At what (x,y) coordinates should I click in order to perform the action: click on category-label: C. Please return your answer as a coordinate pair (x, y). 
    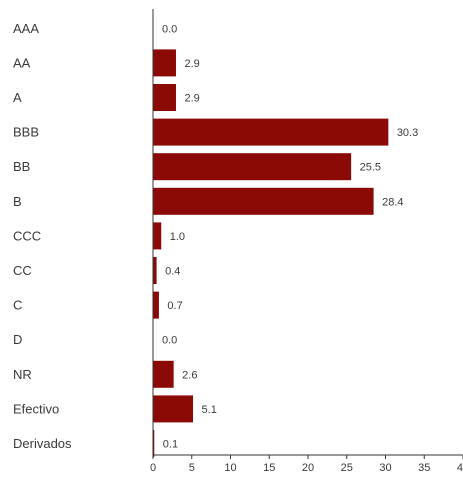
    Looking at the image, I should click on (17, 305).